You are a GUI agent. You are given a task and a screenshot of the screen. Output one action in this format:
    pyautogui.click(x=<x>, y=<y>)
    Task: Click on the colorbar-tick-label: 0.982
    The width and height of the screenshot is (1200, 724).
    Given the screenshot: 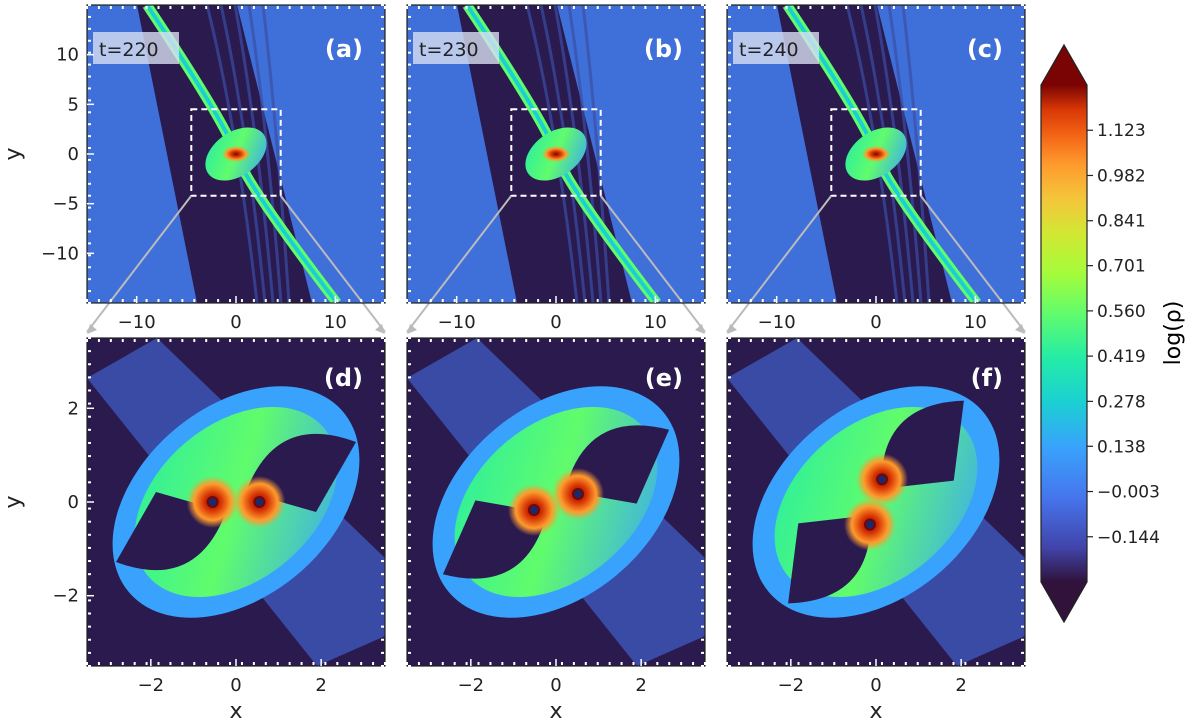 What is the action you would take?
    pyautogui.click(x=1121, y=176)
    